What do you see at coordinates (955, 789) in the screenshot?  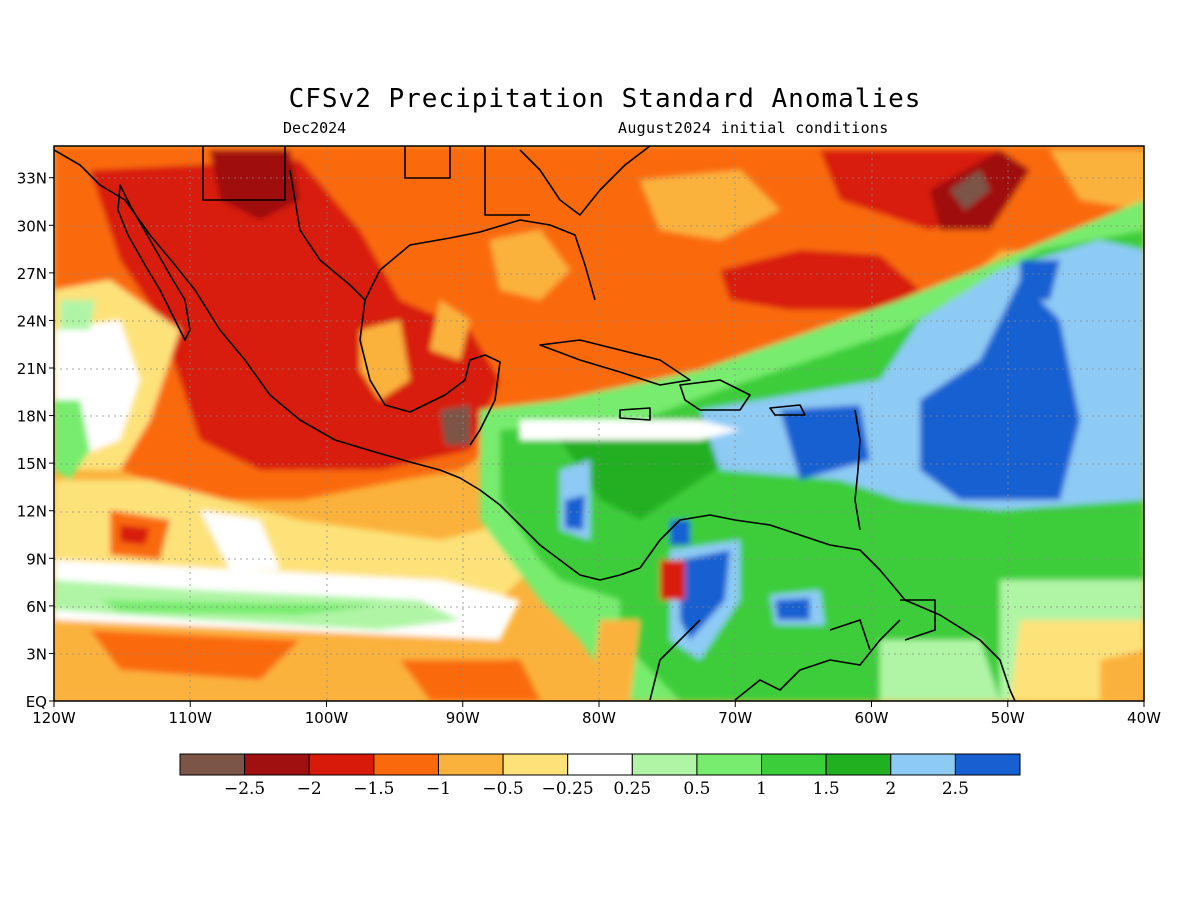 I see `colorbar-label: 2.5` at bounding box center [955, 789].